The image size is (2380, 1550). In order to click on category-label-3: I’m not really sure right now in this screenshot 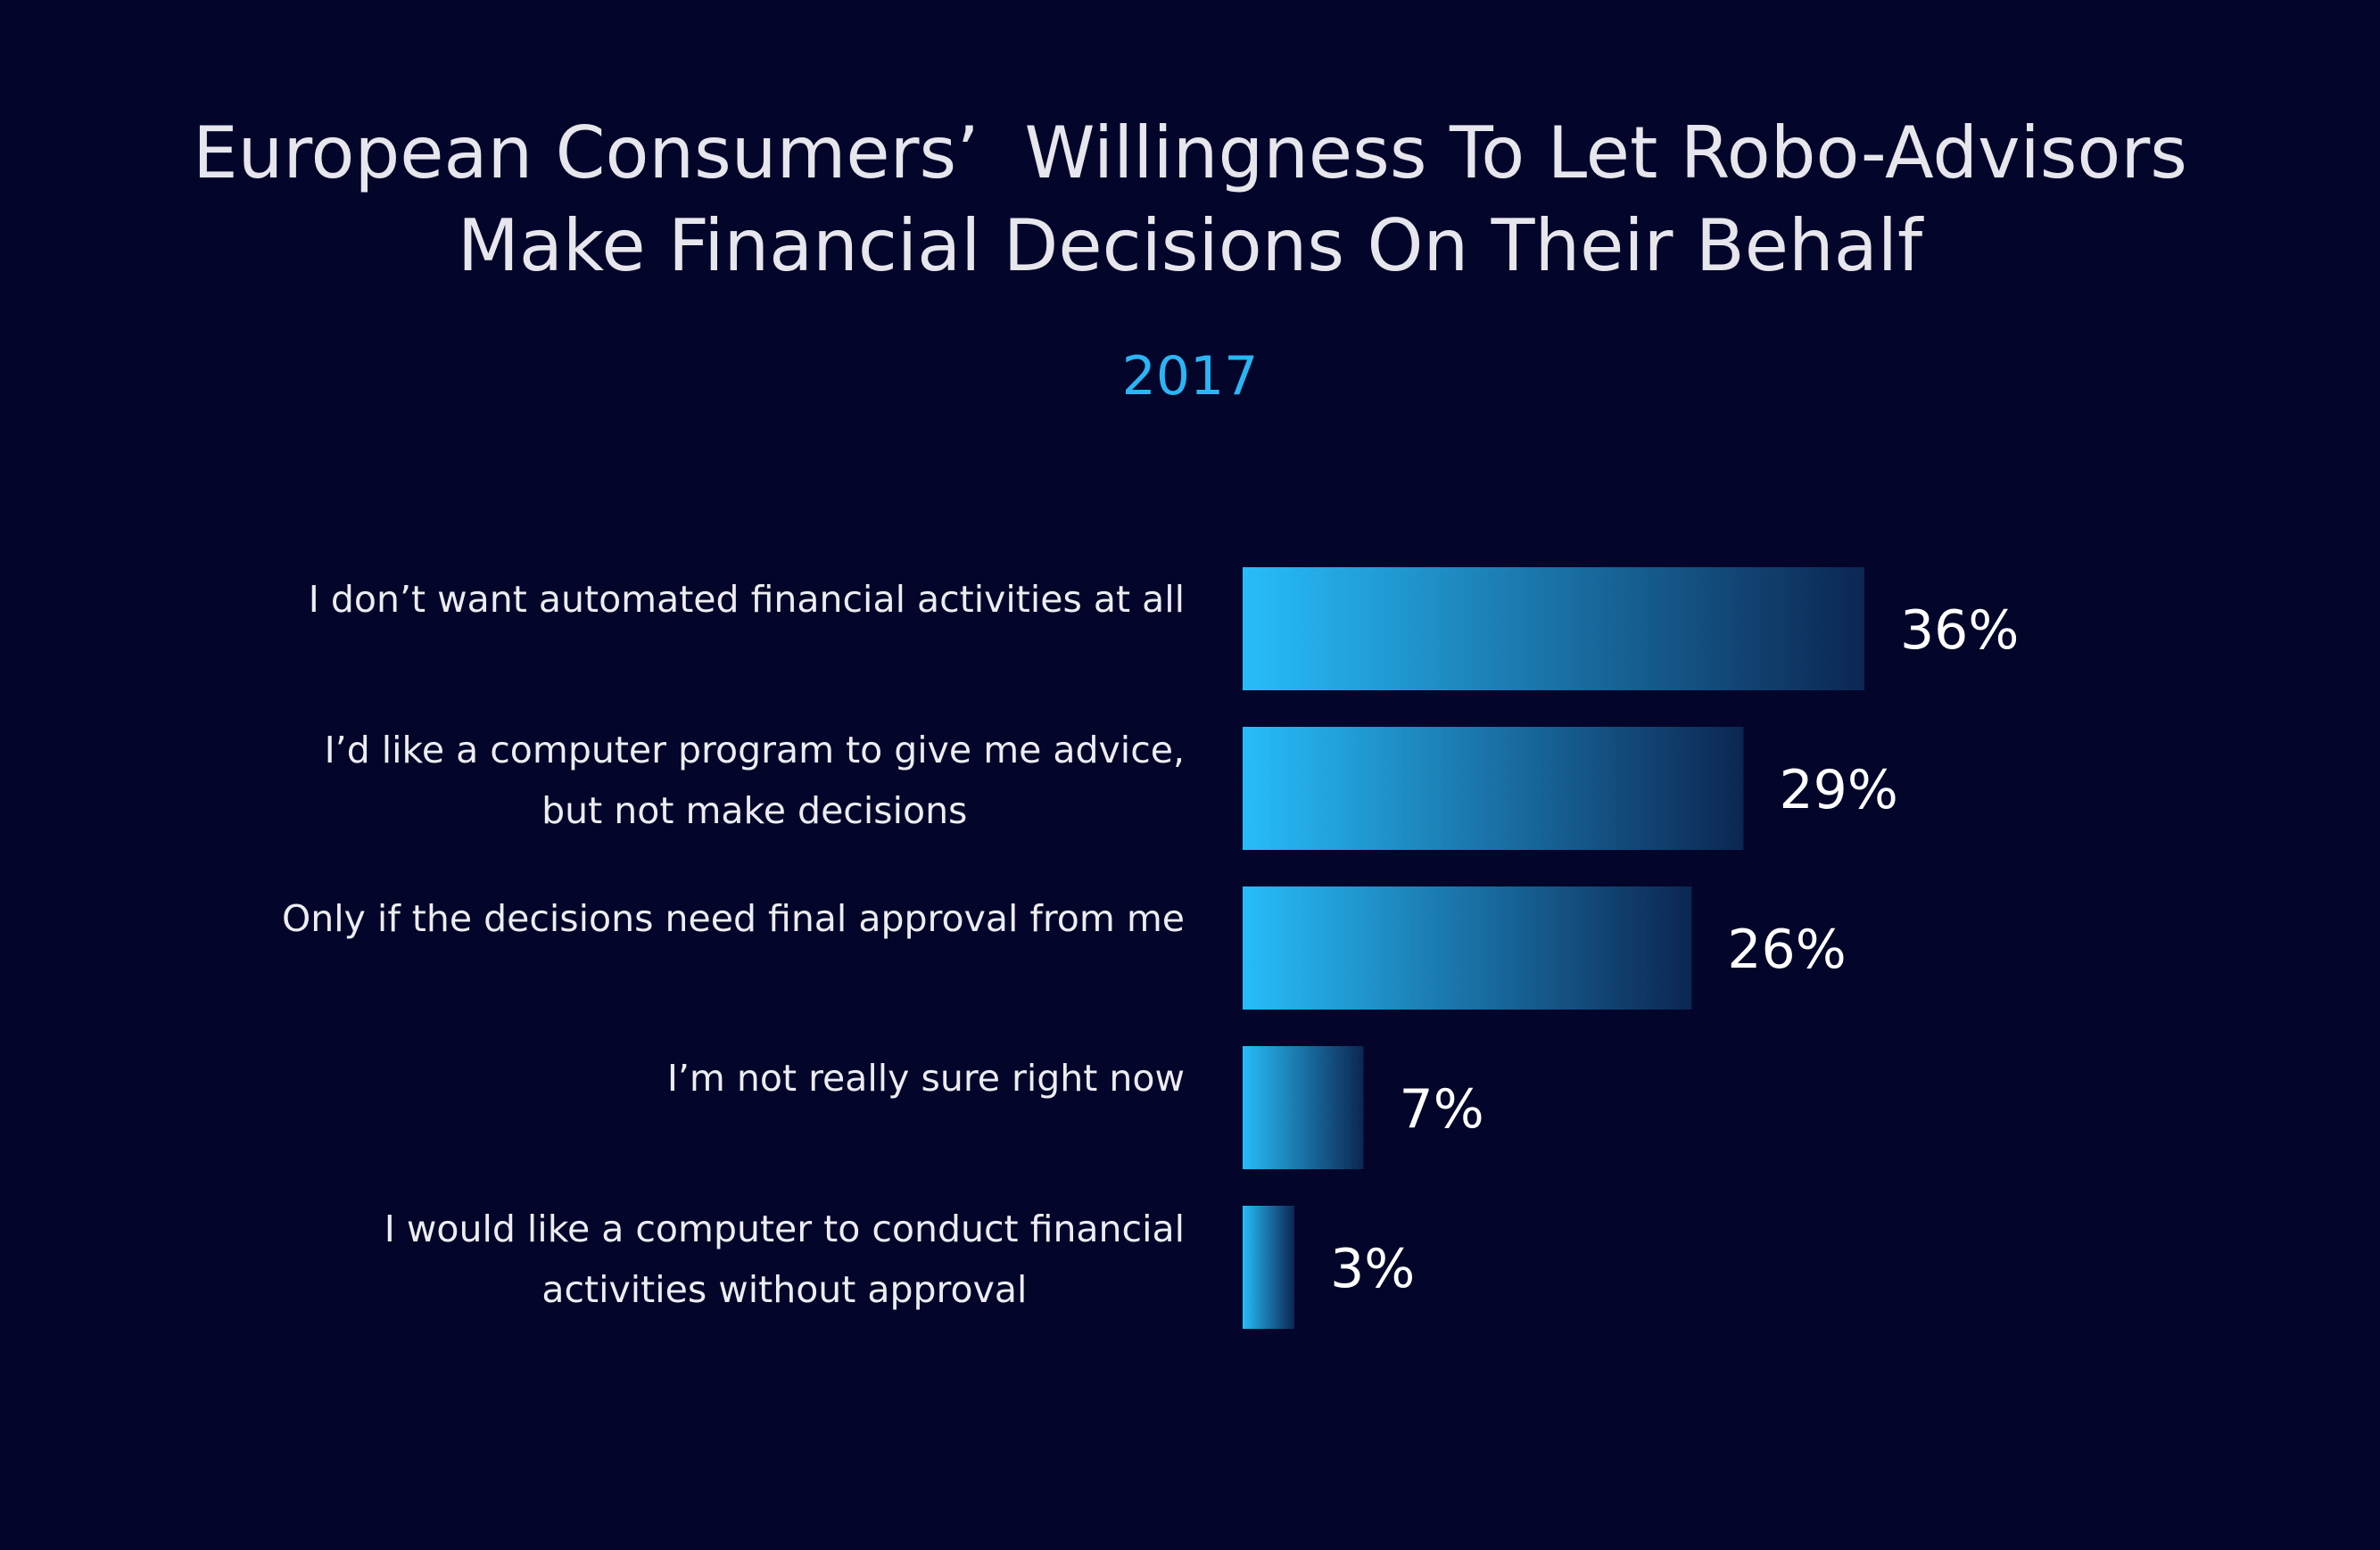, I will do `click(926, 1078)`.